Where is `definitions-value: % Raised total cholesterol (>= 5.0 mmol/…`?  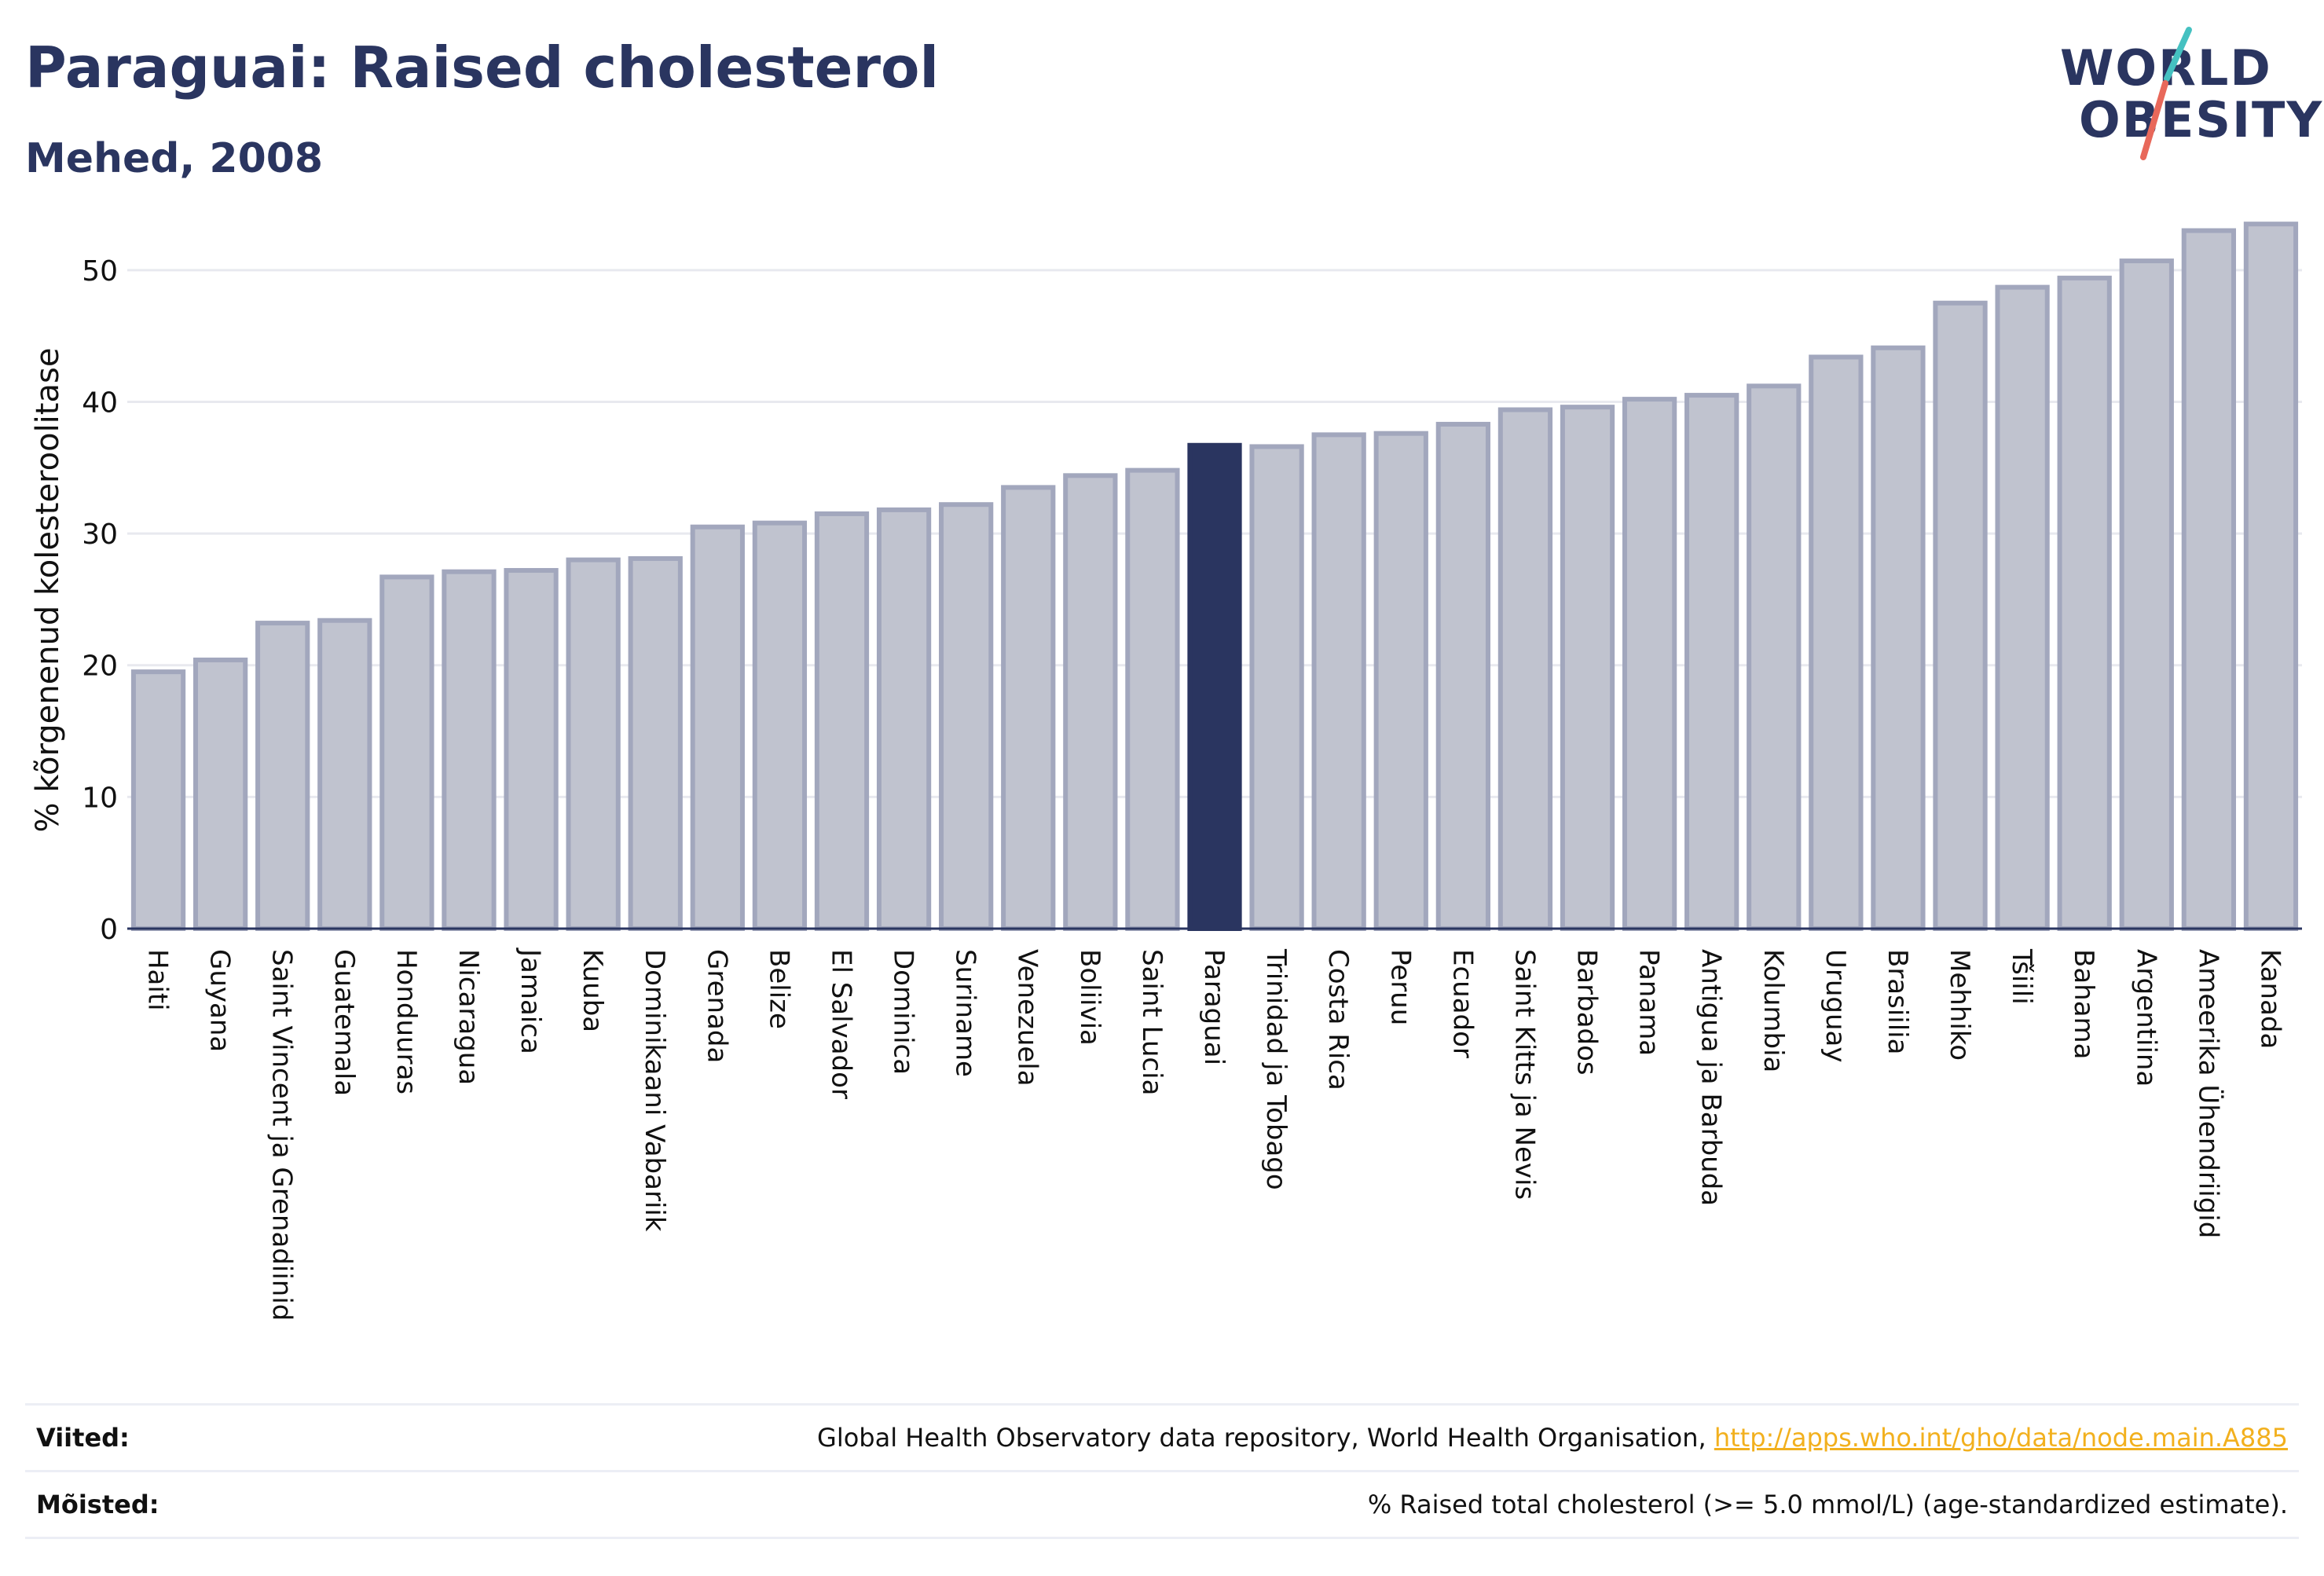
definitions-value: % Raised total cholesterol (>= 5.0 mmol/… is located at coordinates (1827, 1504).